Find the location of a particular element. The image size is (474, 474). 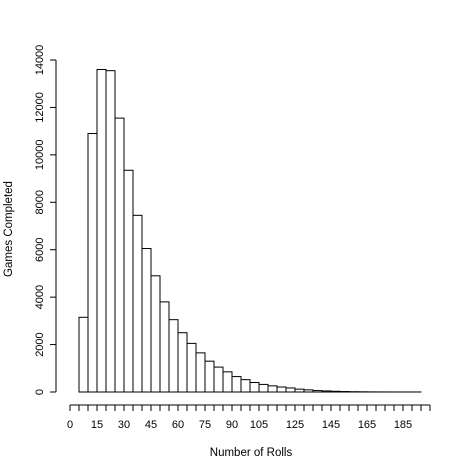

x-tick-label: 75 is located at coordinates (205, 425).